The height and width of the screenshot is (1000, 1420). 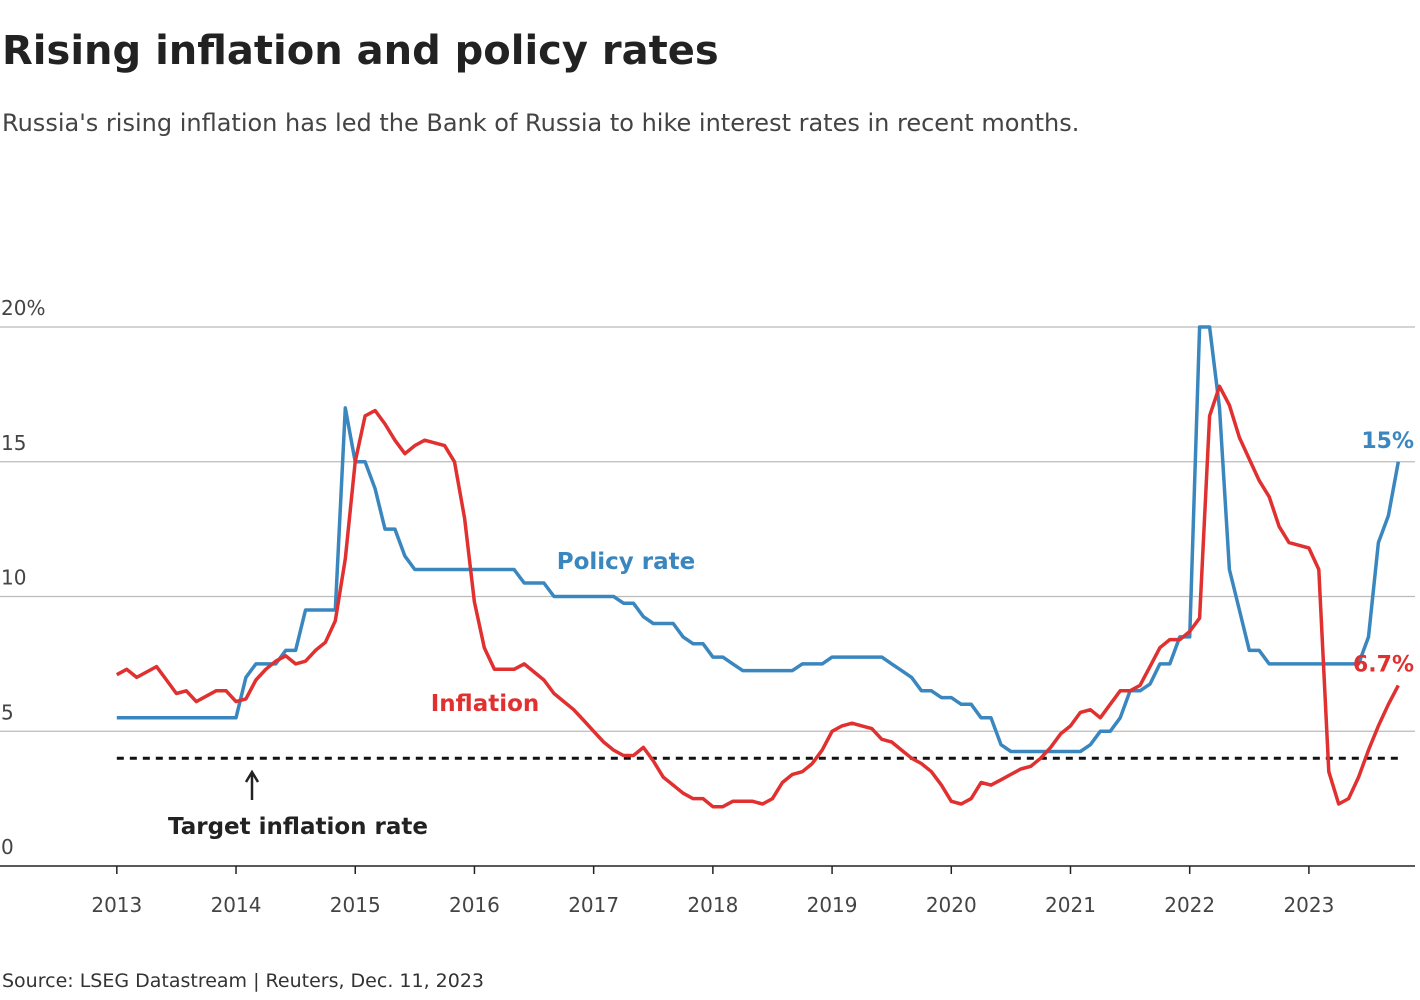 I want to click on x-tick-label: 2016, so click(x=474, y=905).